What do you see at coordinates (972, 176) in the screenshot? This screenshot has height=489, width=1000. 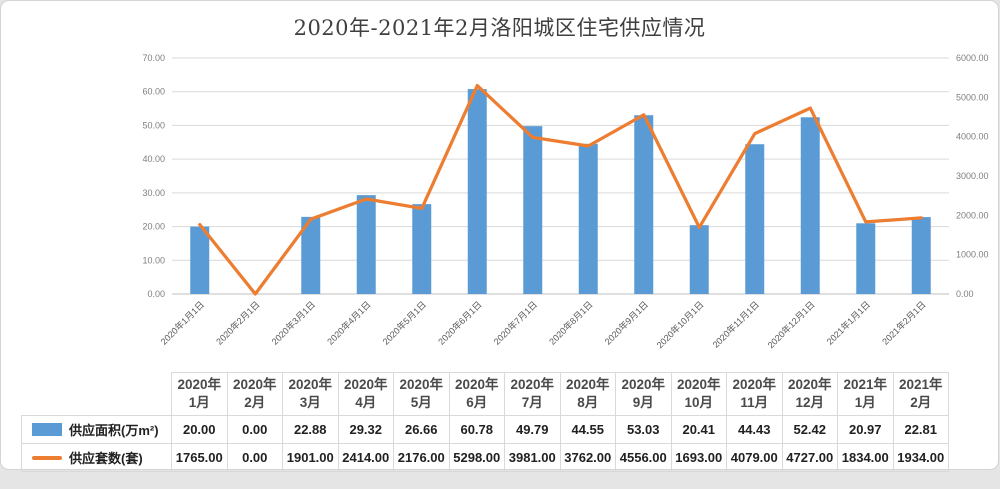 I see `right-axis-tick-label: 3000.00` at bounding box center [972, 176].